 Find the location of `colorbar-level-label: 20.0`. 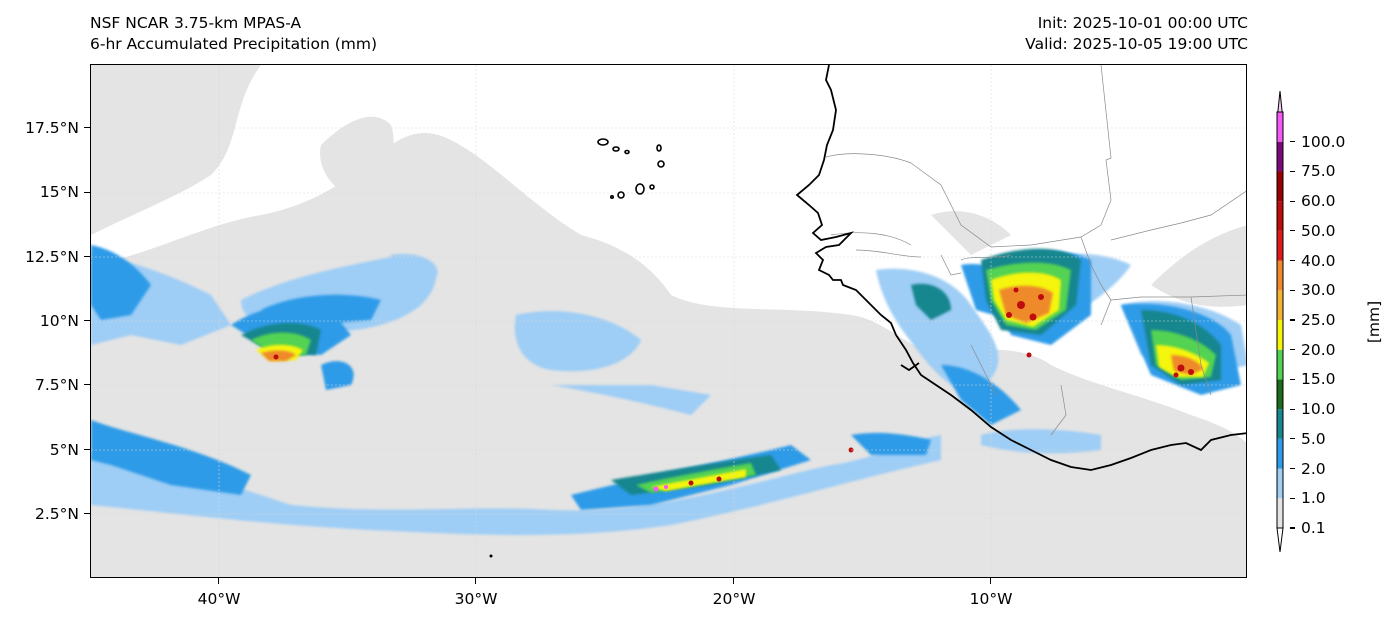

colorbar-level-label: 20.0 is located at coordinates (1318, 349).